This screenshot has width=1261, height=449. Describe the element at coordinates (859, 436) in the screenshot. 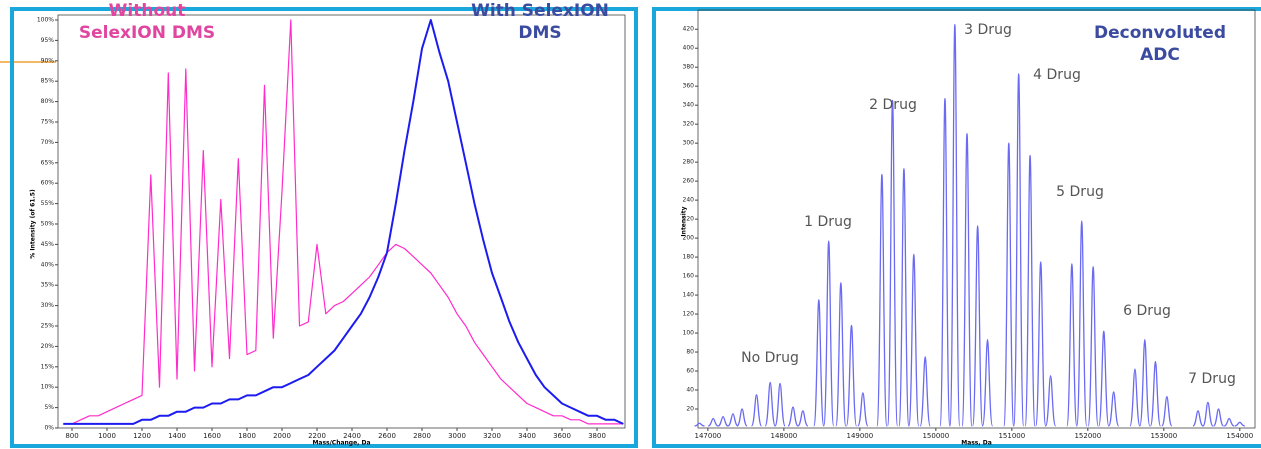

I see `x-tick-label: 149000` at that location.